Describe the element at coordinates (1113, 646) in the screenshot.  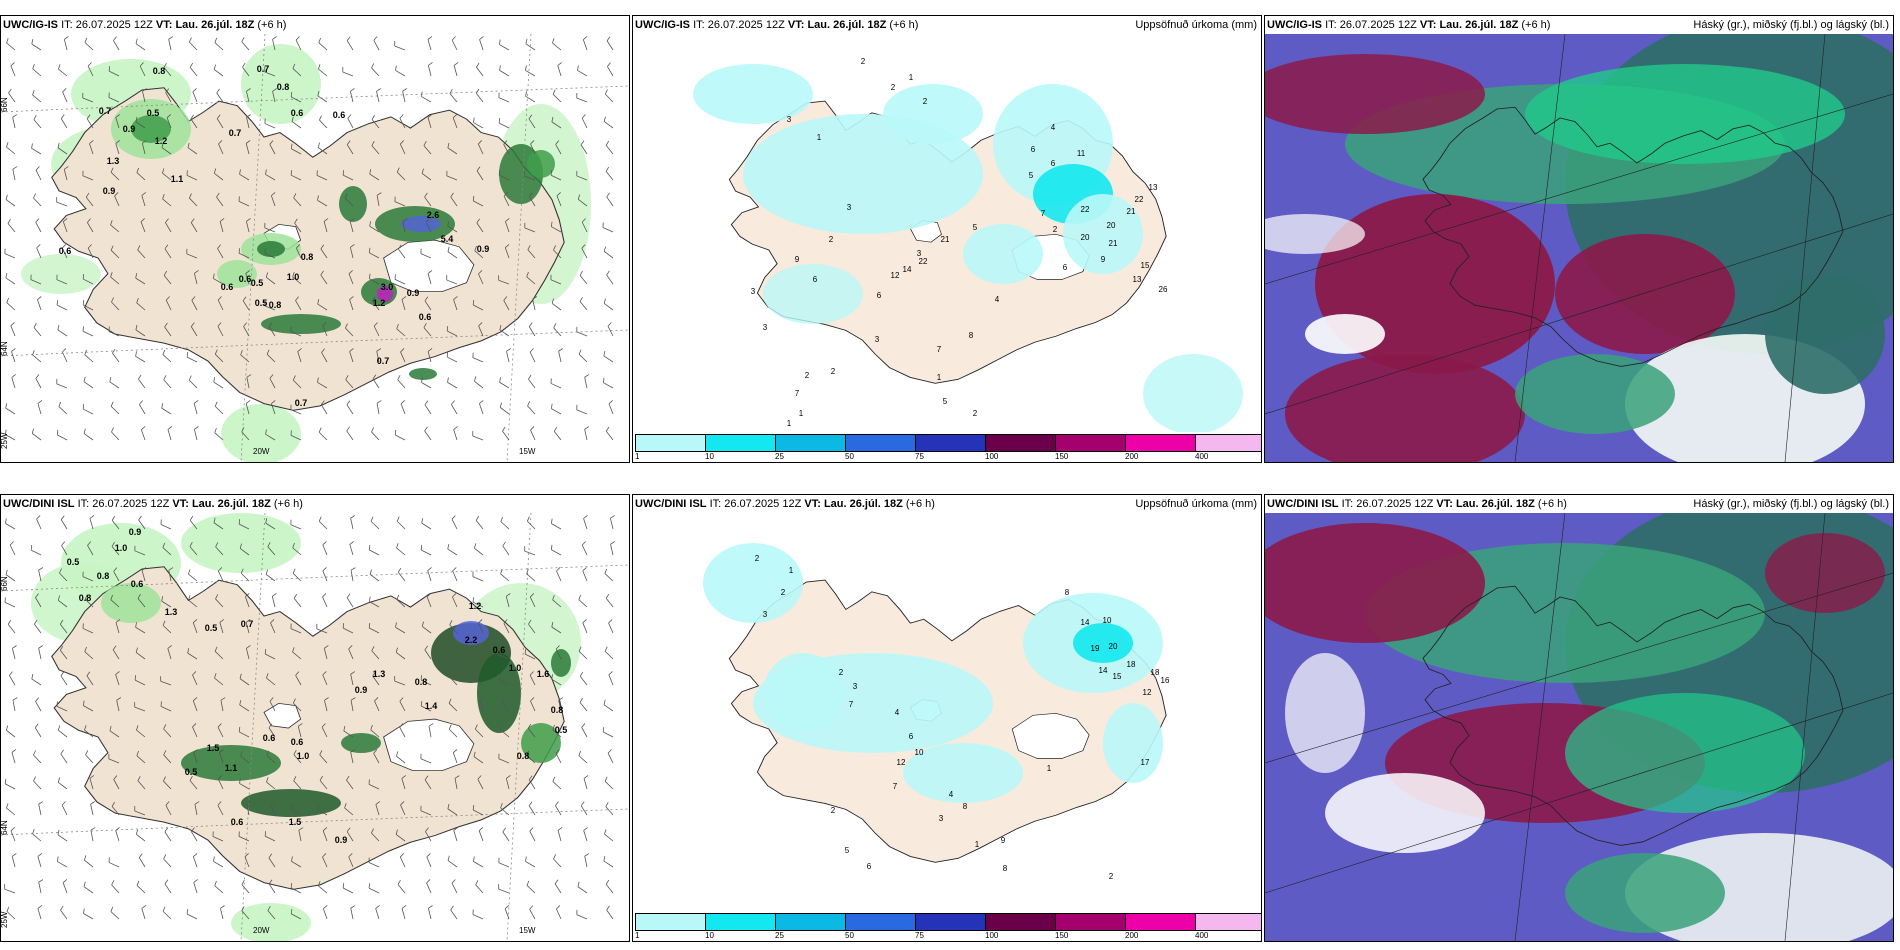
I see `value-label: 20` at that location.